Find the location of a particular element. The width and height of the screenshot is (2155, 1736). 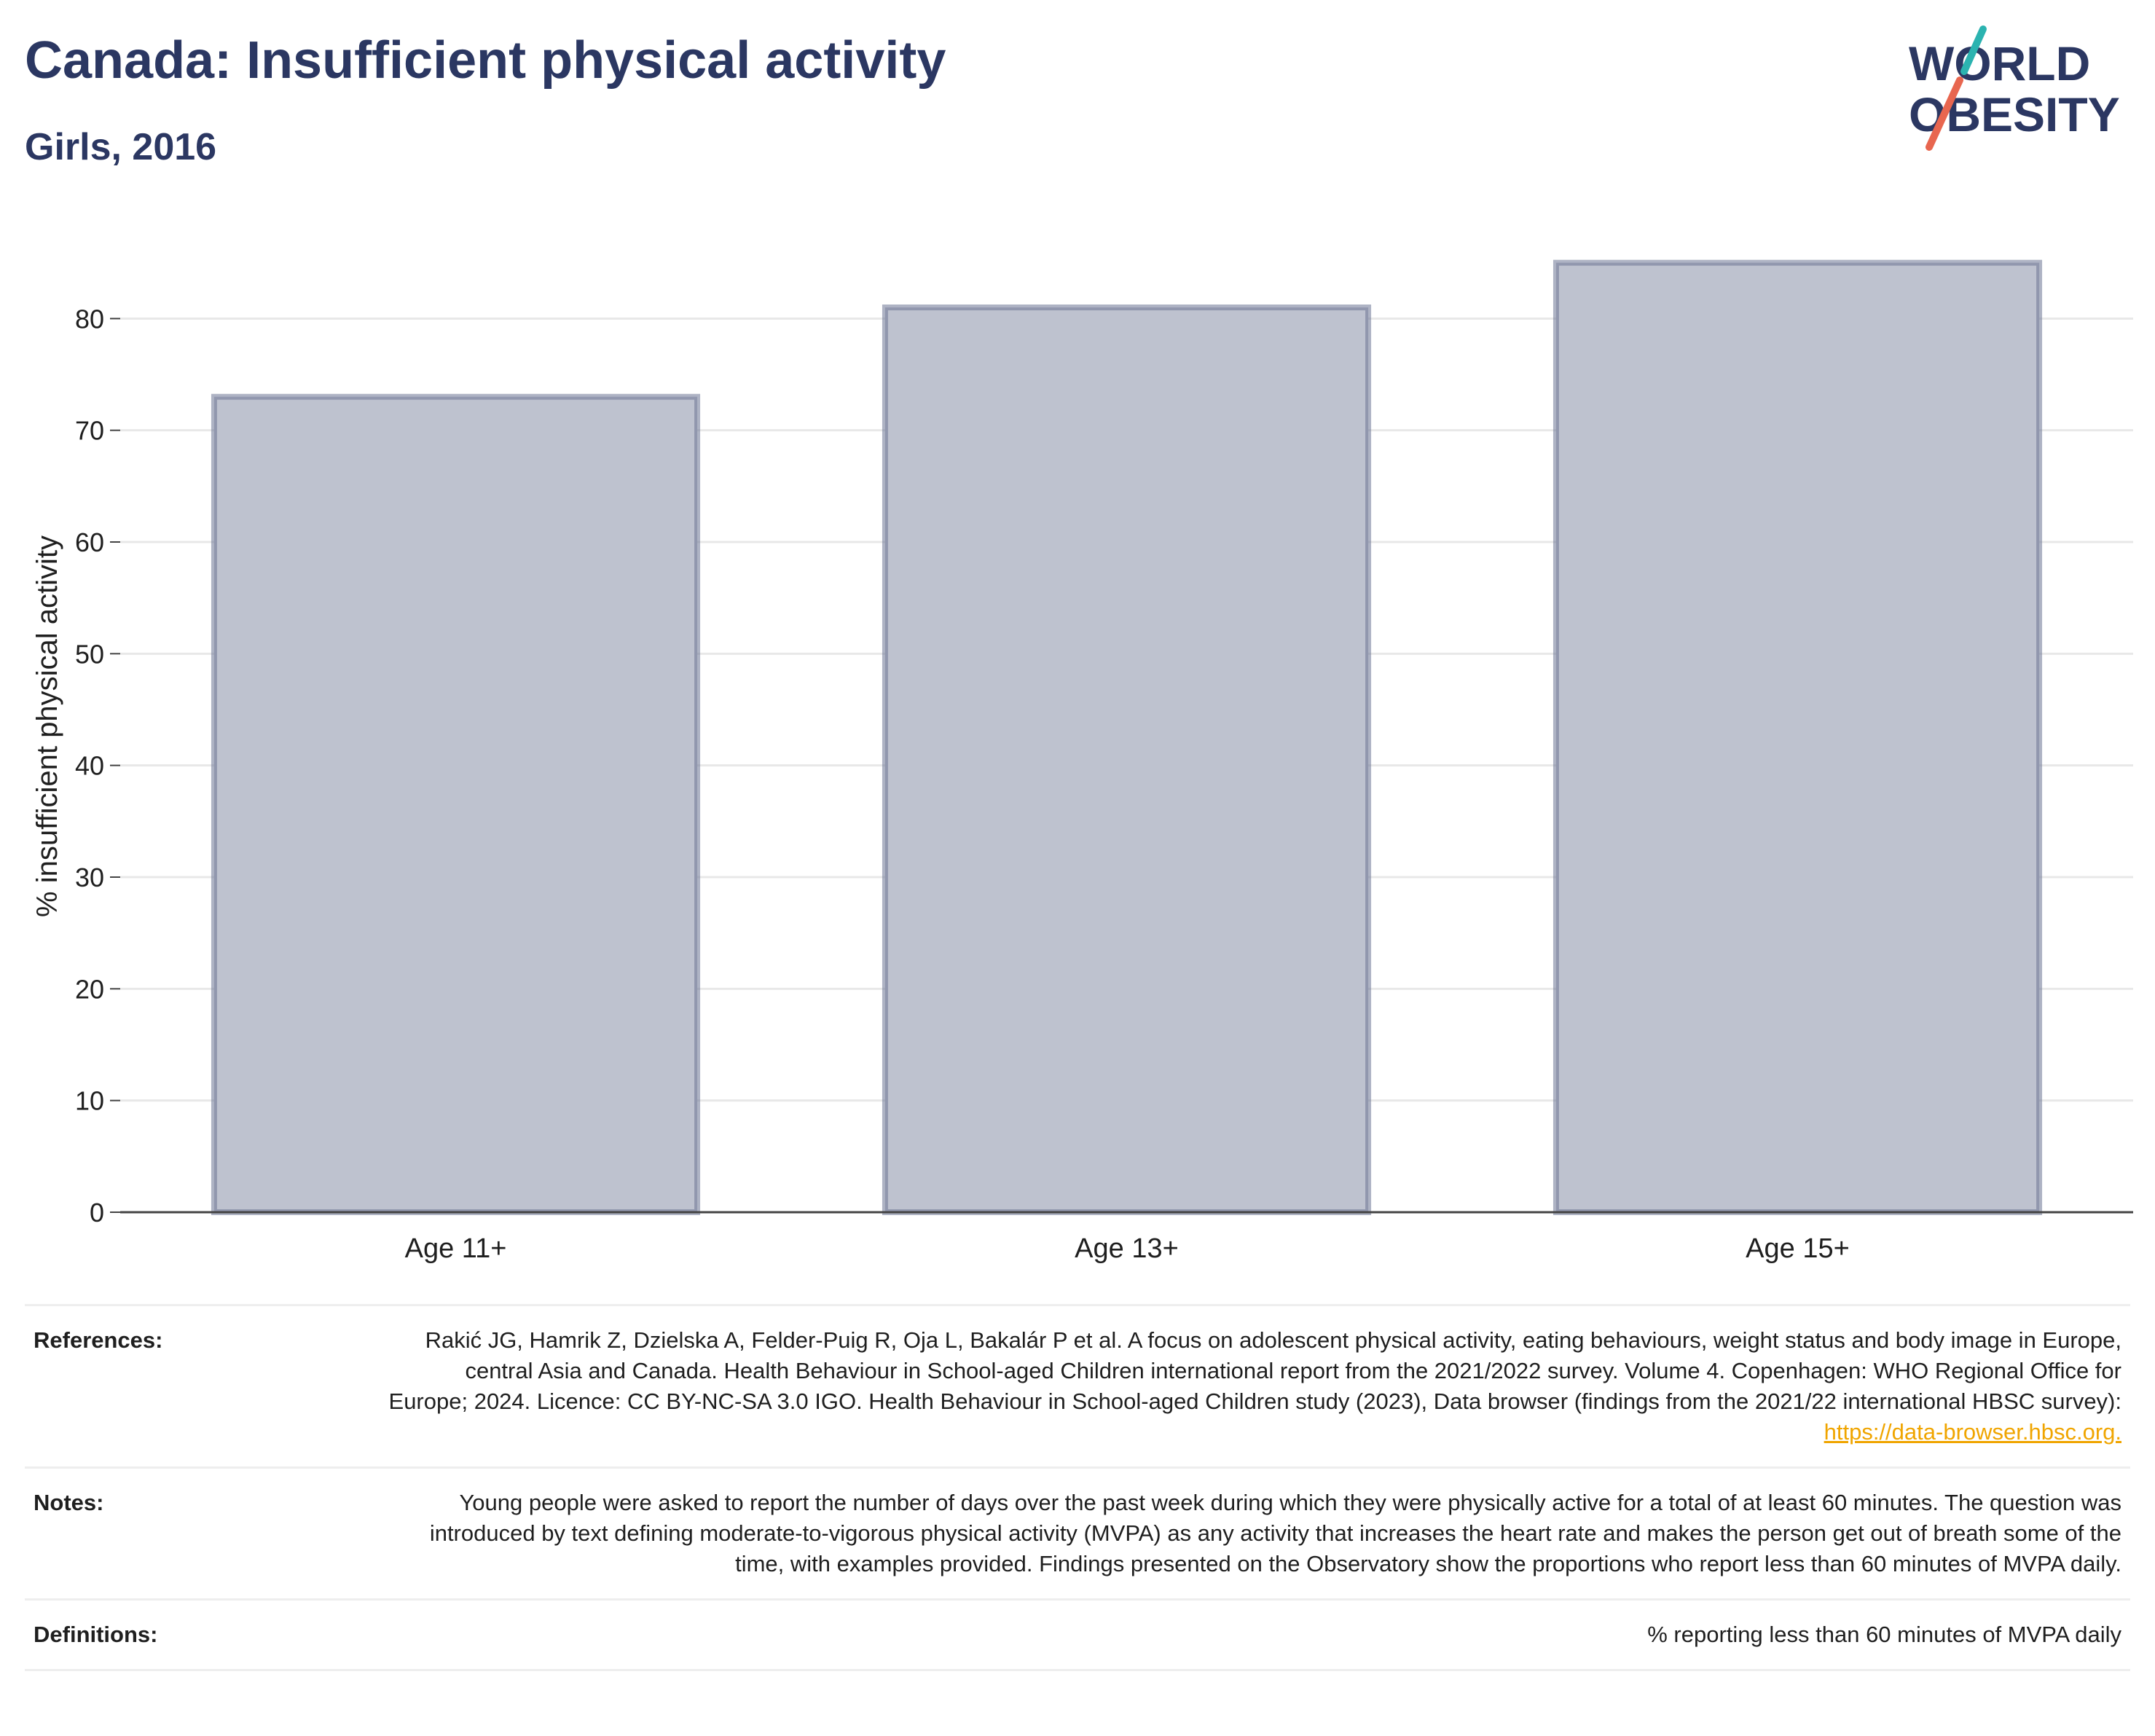

logo-slash-top is located at coordinates (1973, 50).